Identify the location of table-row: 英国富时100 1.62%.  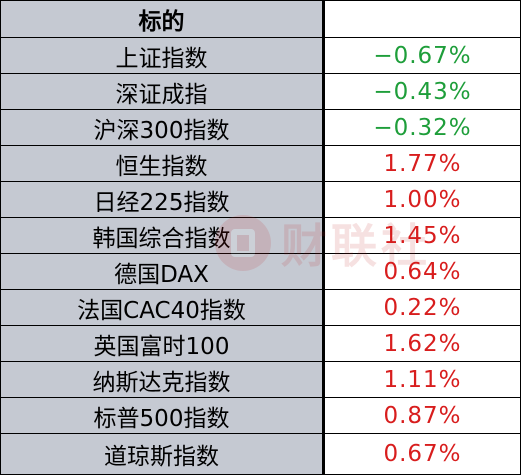
(260, 344).